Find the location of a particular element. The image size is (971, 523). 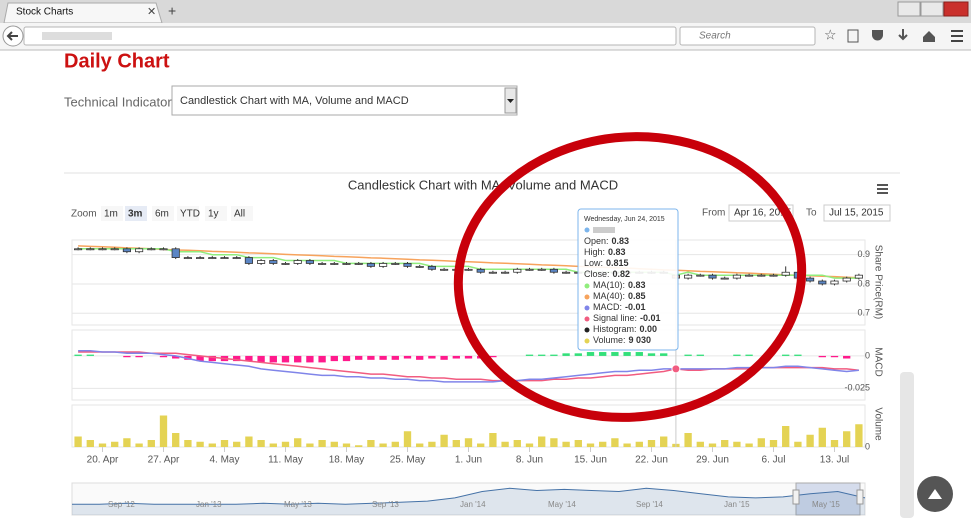

menu-icon is located at coordinates (957, 36).